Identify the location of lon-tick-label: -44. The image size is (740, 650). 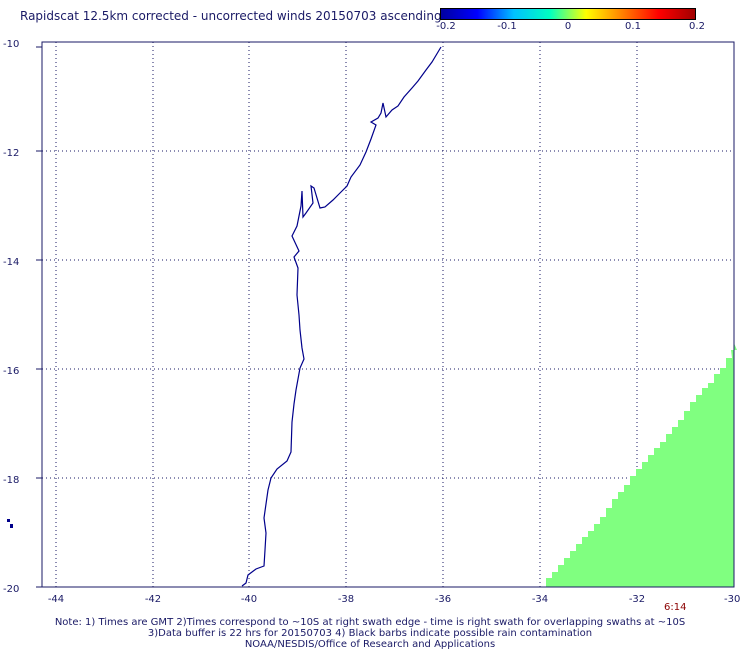
(56, 599).